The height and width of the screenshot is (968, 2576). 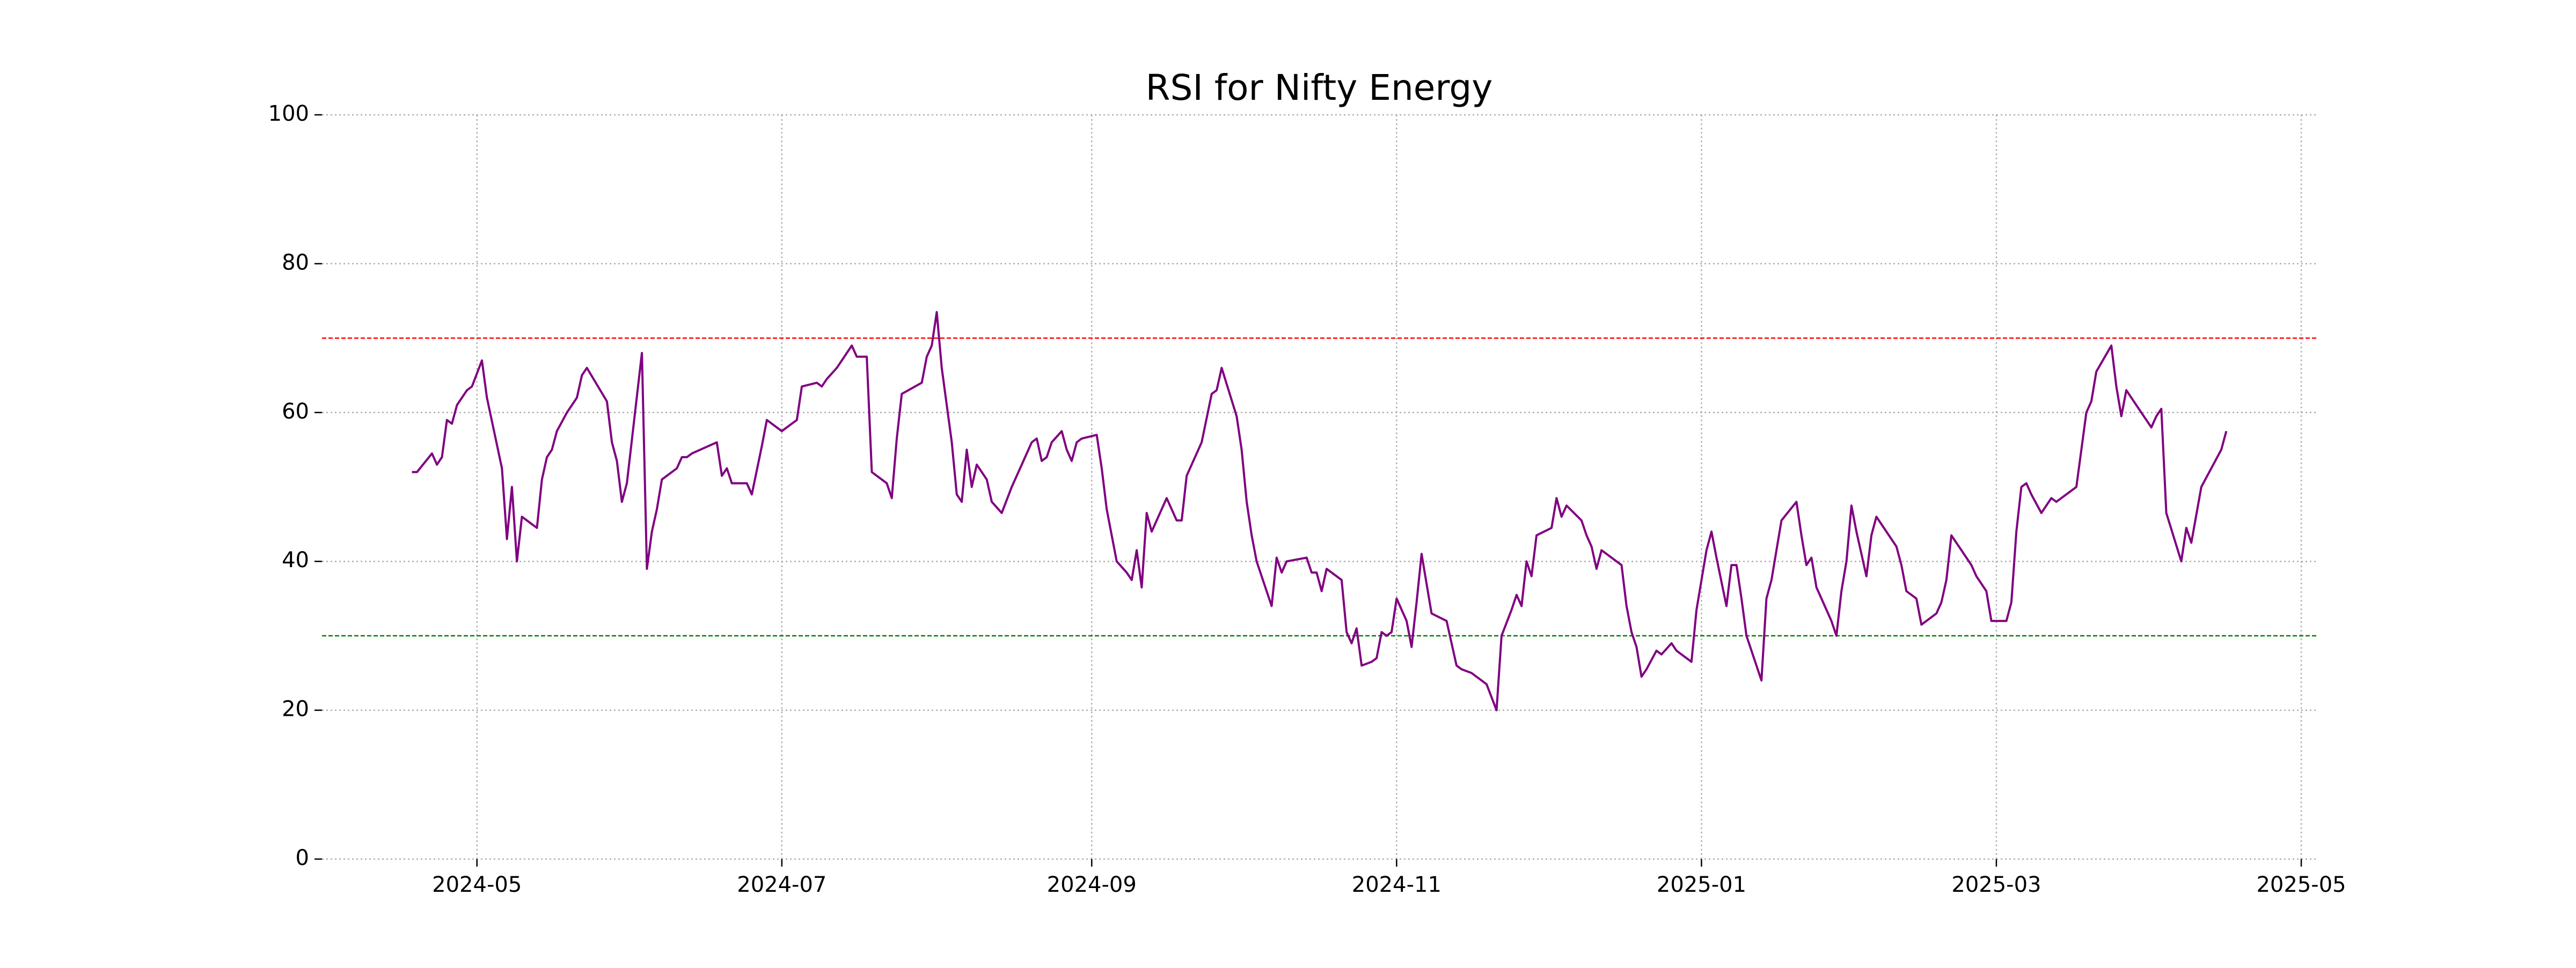 I want to click on x-tick-label: 2025-01, so click(x=1701, y=884).